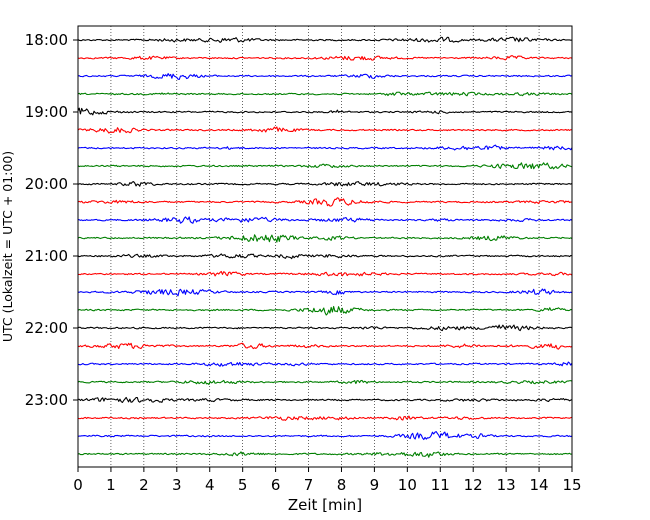 The width and height of the screenshot is (650, 520). Describe the element at coordinates (309, 485) in the screenshot. I see `x-tick-label: 7` at that location.